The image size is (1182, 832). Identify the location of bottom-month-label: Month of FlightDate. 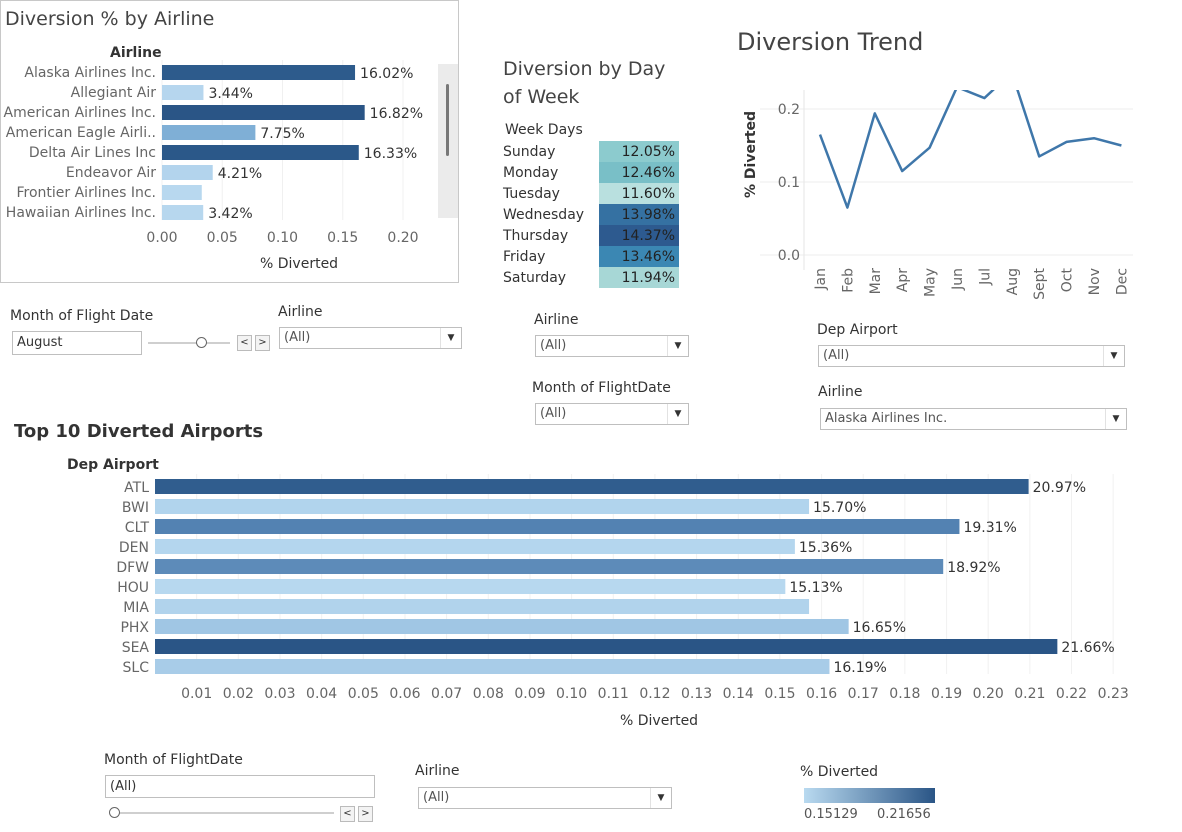
(173, 760).